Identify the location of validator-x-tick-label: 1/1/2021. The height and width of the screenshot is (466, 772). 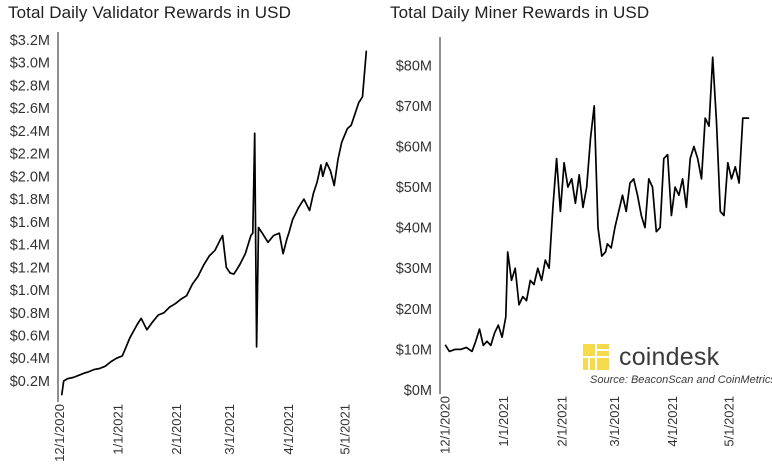
(118, 429).